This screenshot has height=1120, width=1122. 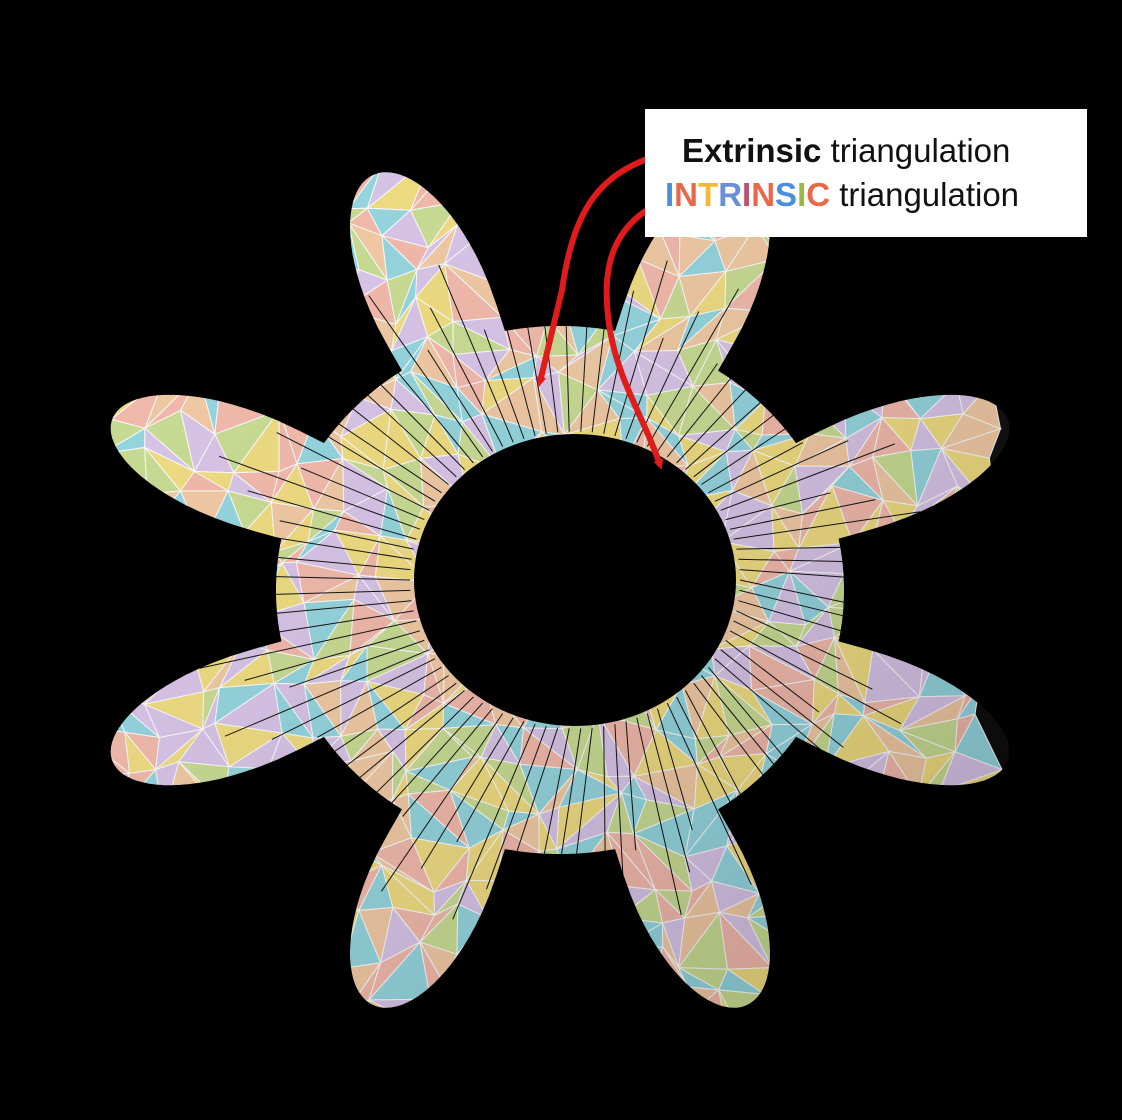 What do you see at coordinates (730, 194) in the screenshot?
I see `legend-intrinsic-letter: R` at bounding box center [730, 194].